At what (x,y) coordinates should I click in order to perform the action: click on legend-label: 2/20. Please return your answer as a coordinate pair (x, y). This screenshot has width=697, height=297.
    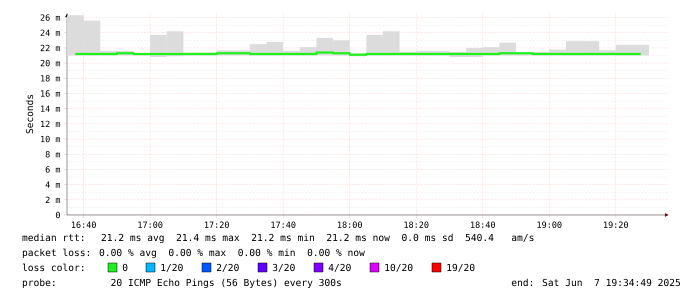
    Looking at the image, I should click on (227, 268).